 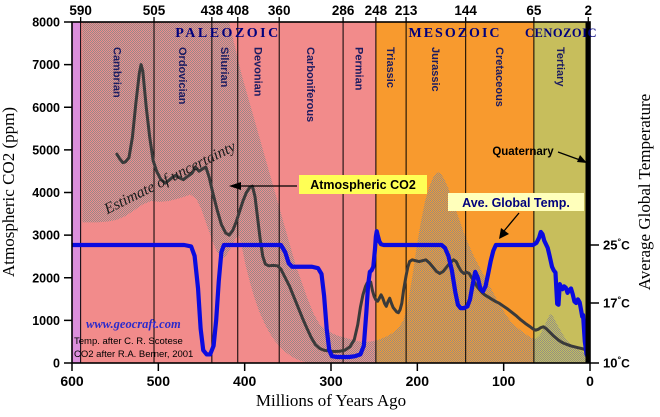 I want to click on period-label-cambrian: Cambrian, so click(x=116, y=72).